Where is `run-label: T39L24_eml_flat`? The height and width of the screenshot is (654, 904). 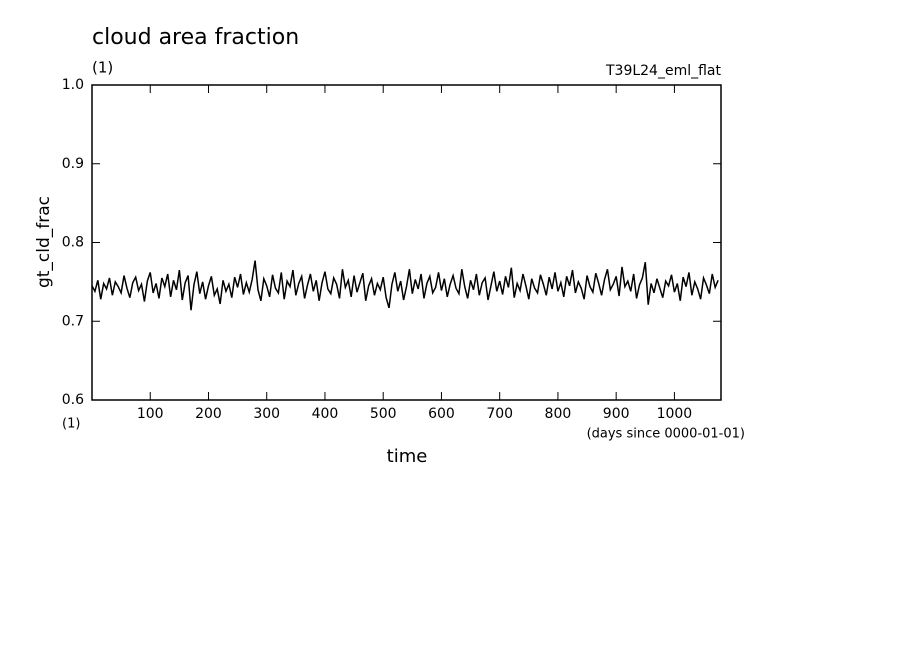 run-label: T39L24_eml_flat is located at coordinates (663, 71).